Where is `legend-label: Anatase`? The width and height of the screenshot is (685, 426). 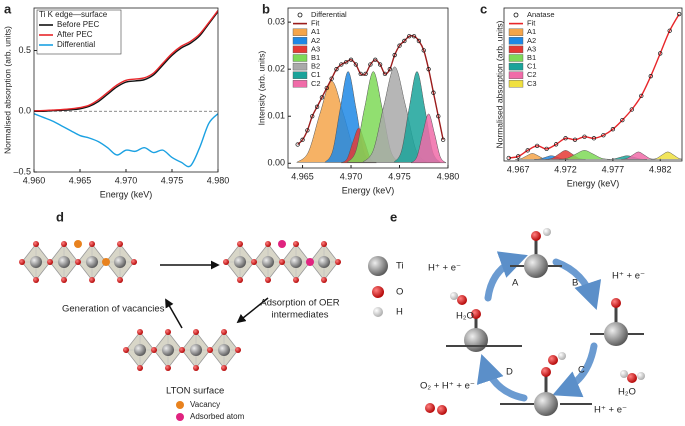 legend-label: Anatase is located at coordinates (541, 14).